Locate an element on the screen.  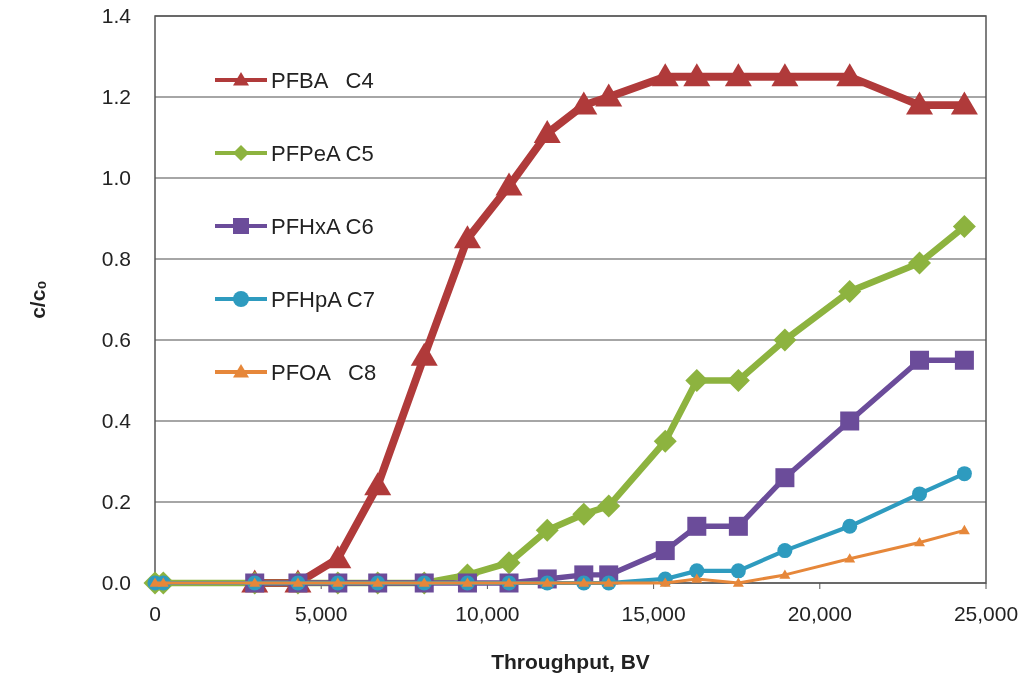
y-tick-label: 0.2 is located at coordinates (116, 501).